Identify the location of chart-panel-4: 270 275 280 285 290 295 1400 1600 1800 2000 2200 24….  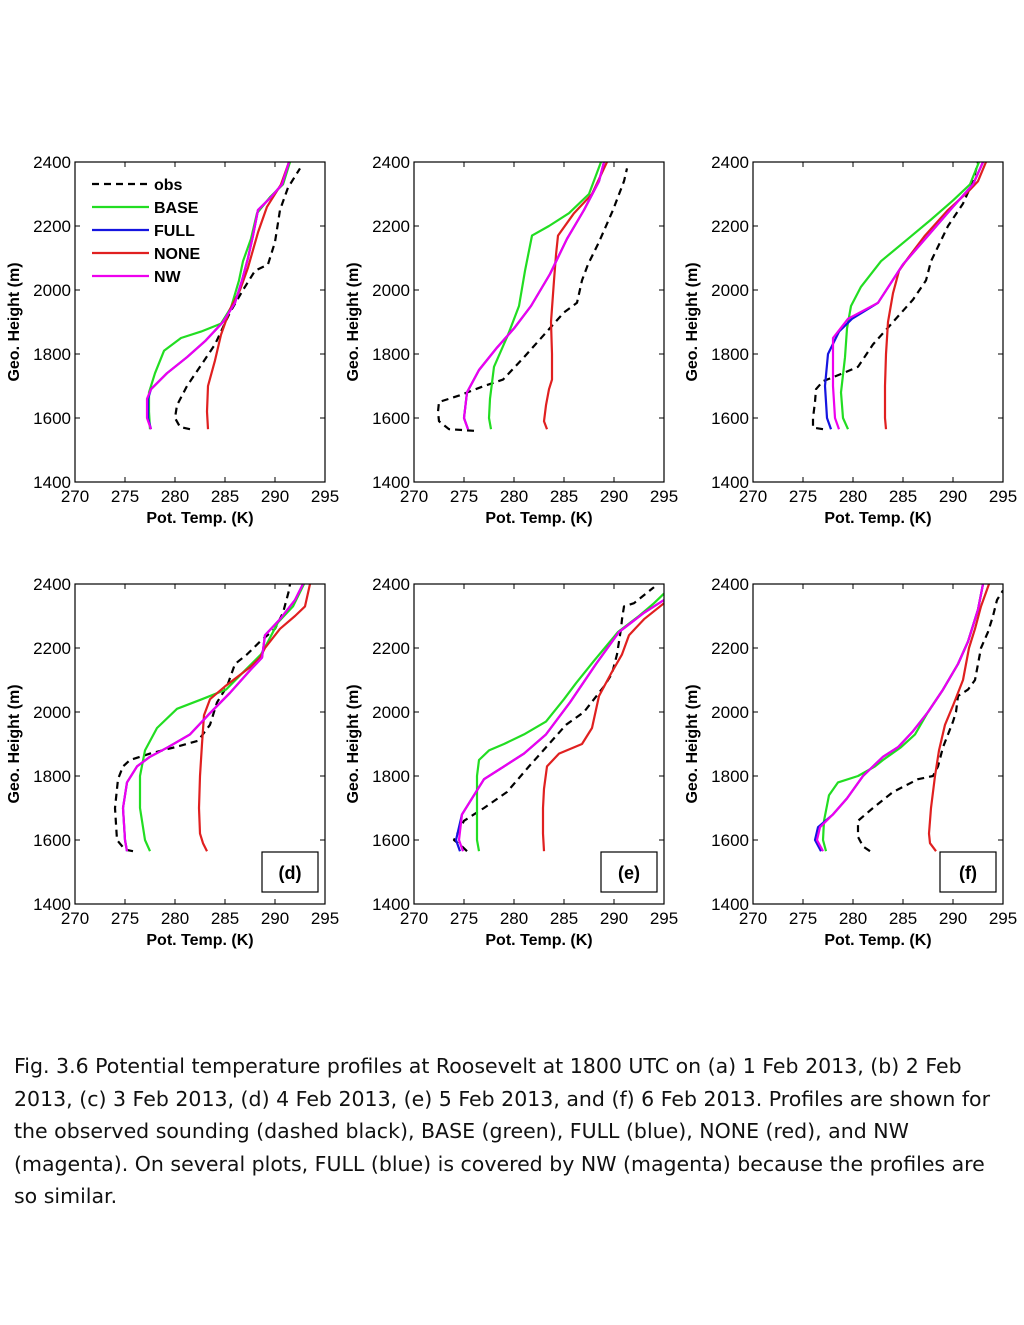
(172, 762).